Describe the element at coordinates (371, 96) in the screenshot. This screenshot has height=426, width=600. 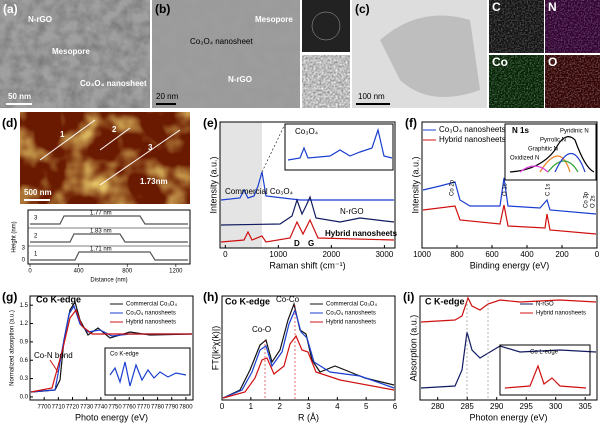
I see `scale-label: 100 nm` at that location.